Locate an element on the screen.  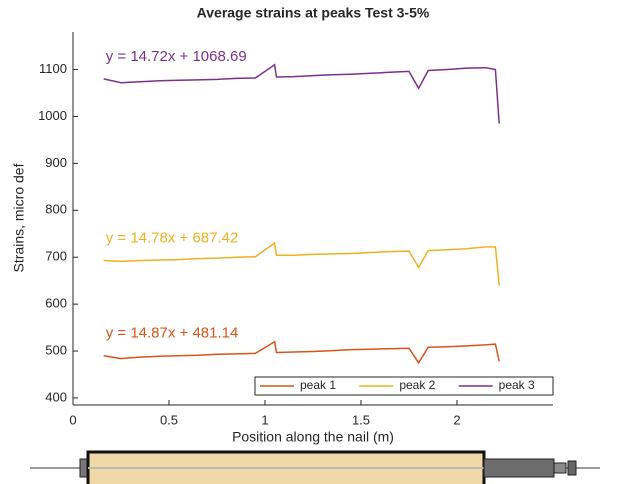
x-tick-label: 0 is located at coordinates (72, 419).